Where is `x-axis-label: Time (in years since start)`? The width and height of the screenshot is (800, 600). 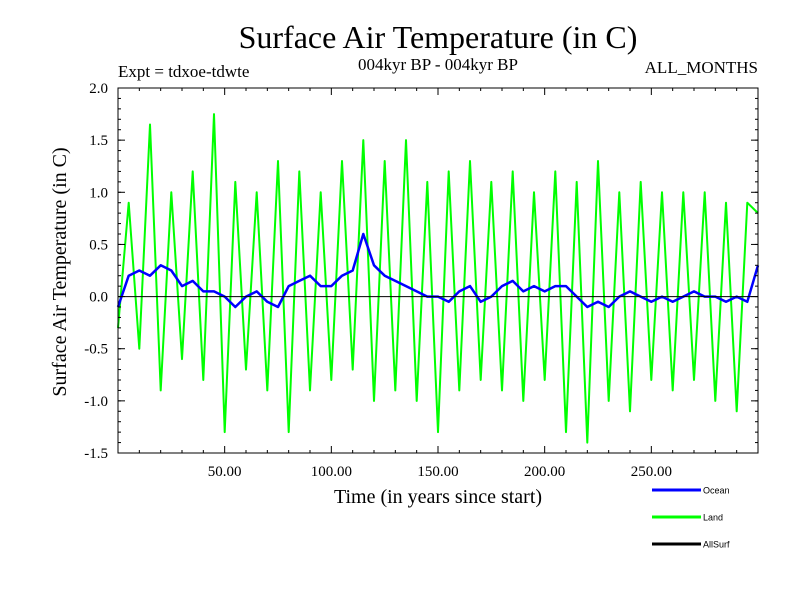 x-axis-label: Time (in years since start) is located at coordinates (438, 497).